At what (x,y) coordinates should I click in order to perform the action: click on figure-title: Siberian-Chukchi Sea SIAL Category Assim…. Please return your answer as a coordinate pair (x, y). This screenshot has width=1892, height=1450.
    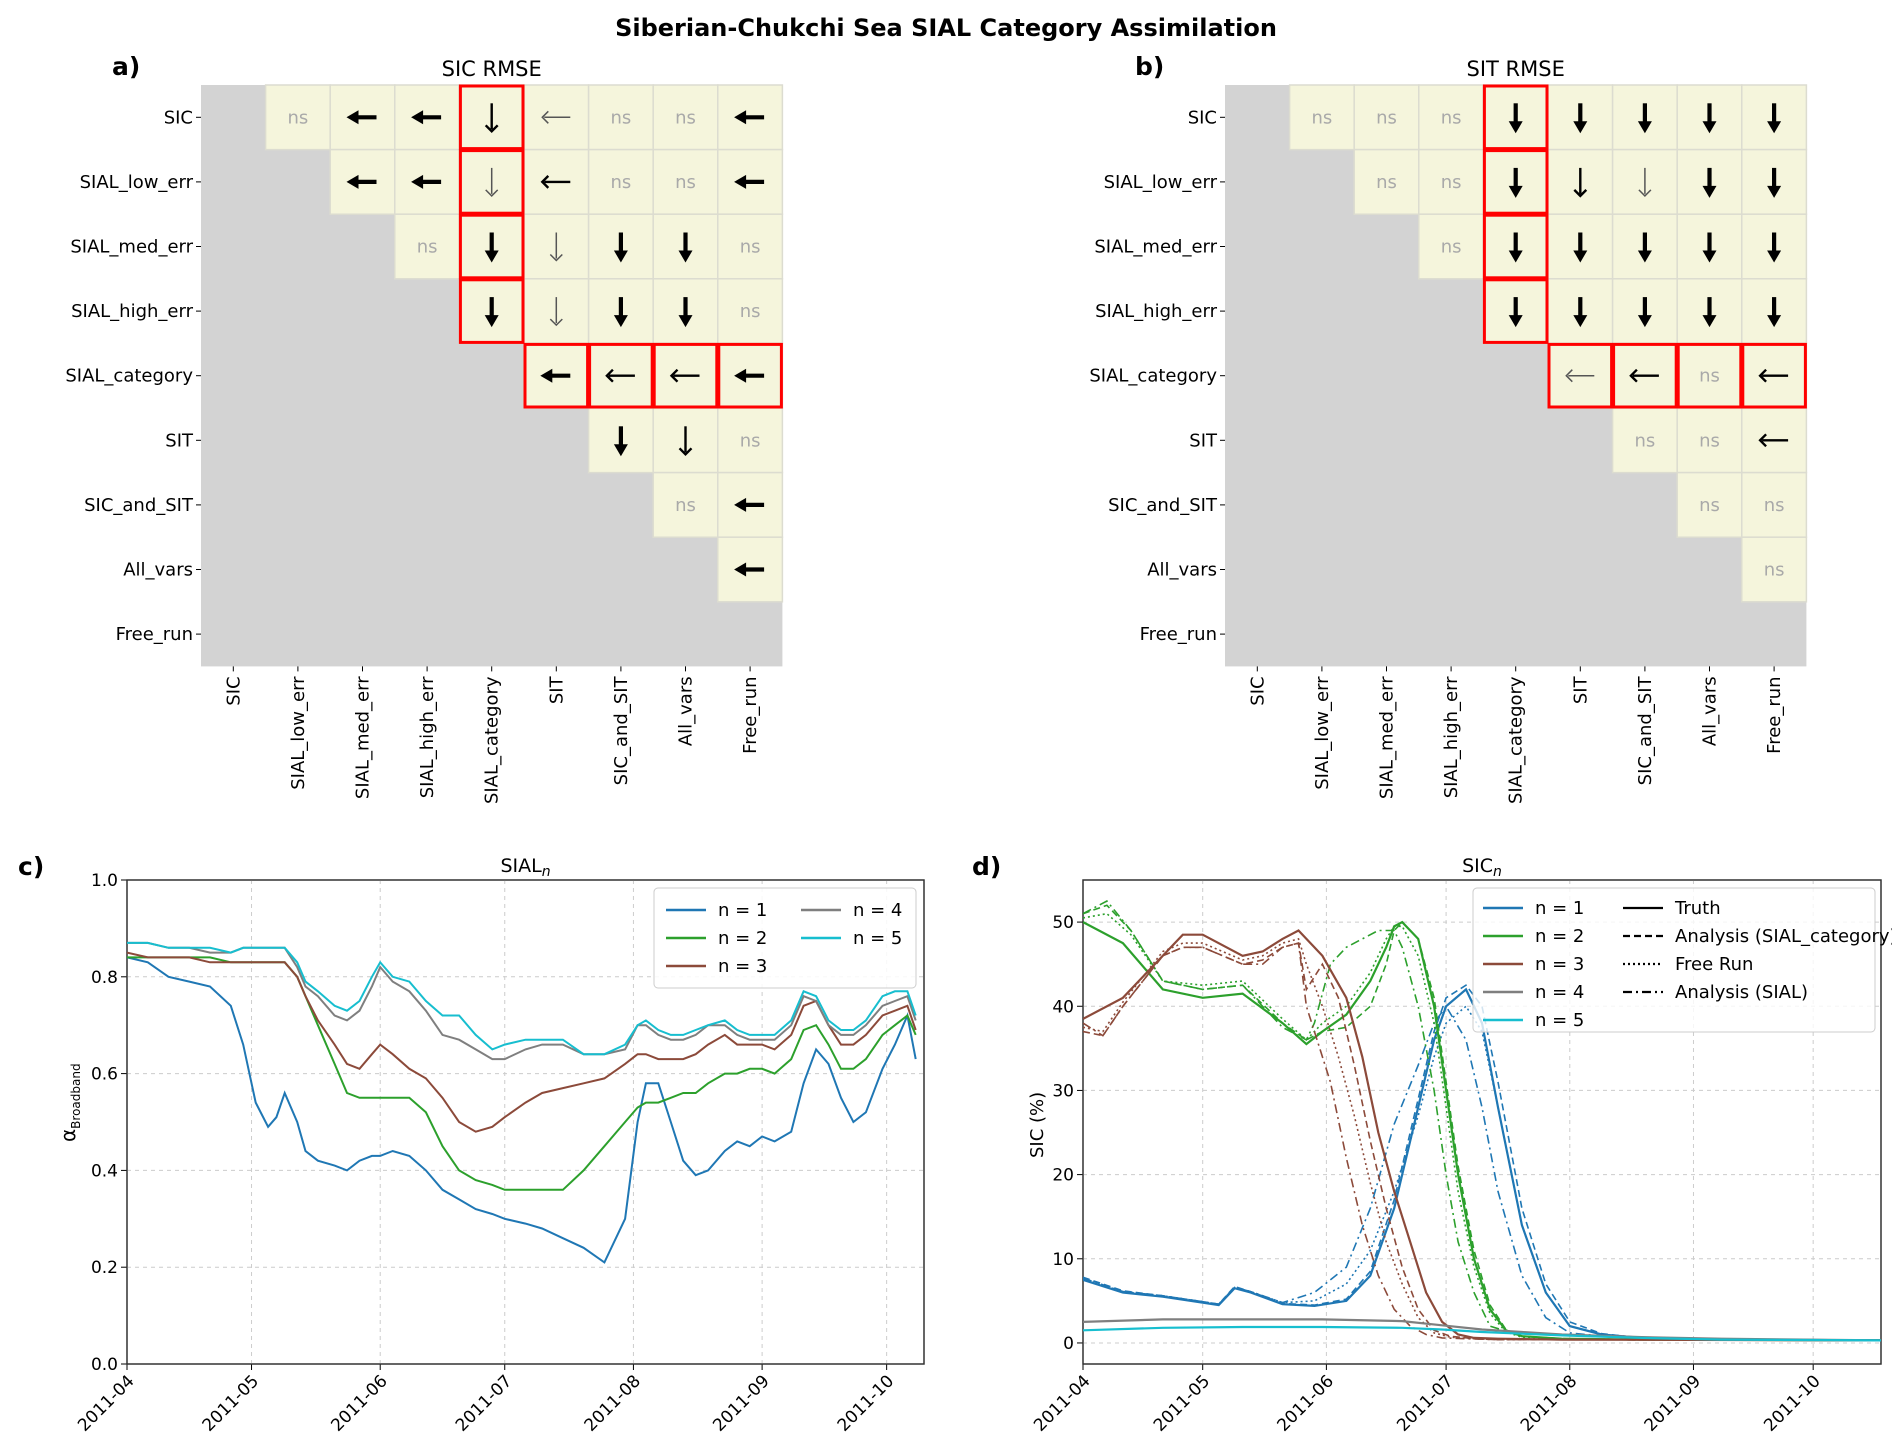
    Looking at the image, I should click on (946, 28).